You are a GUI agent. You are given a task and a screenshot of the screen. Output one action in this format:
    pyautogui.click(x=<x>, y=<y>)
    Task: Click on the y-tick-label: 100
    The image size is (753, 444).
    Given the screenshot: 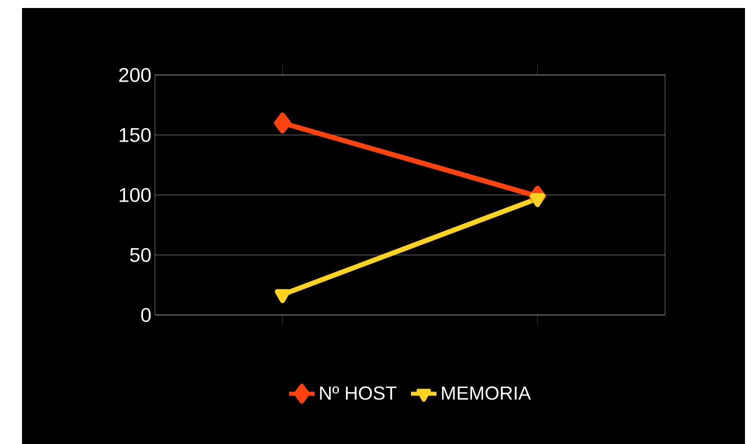 What is the action you would take?
    pyautogui.click(x=135, y=195)
    